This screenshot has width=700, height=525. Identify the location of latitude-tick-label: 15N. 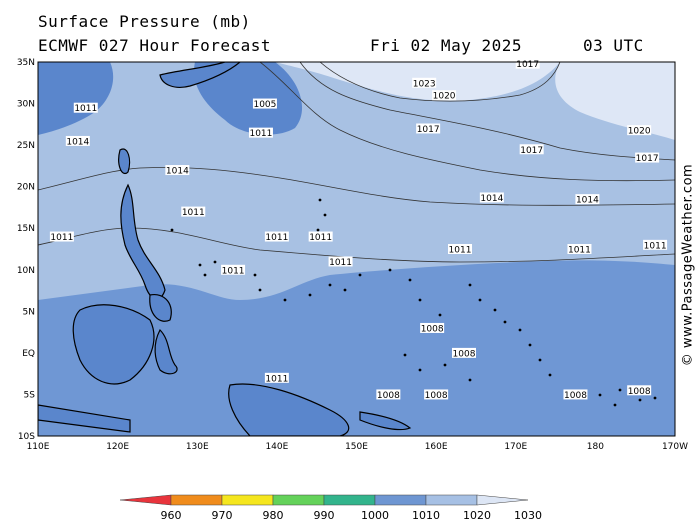
(26, 229).